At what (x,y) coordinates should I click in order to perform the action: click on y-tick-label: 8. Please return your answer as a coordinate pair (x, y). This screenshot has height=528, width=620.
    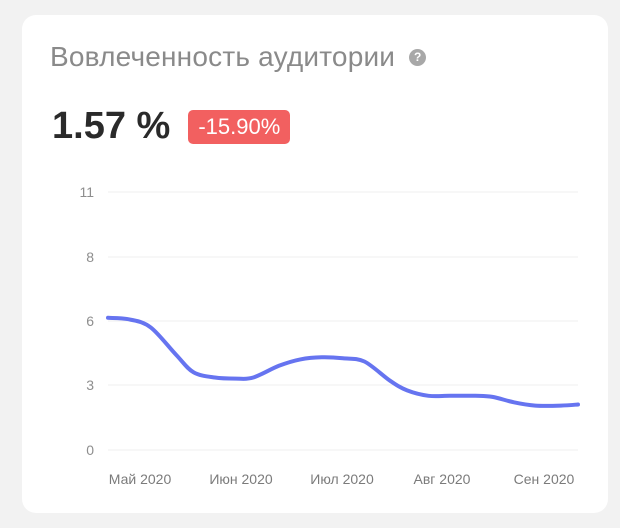
    Looking at the image, I should click on (90, 257).